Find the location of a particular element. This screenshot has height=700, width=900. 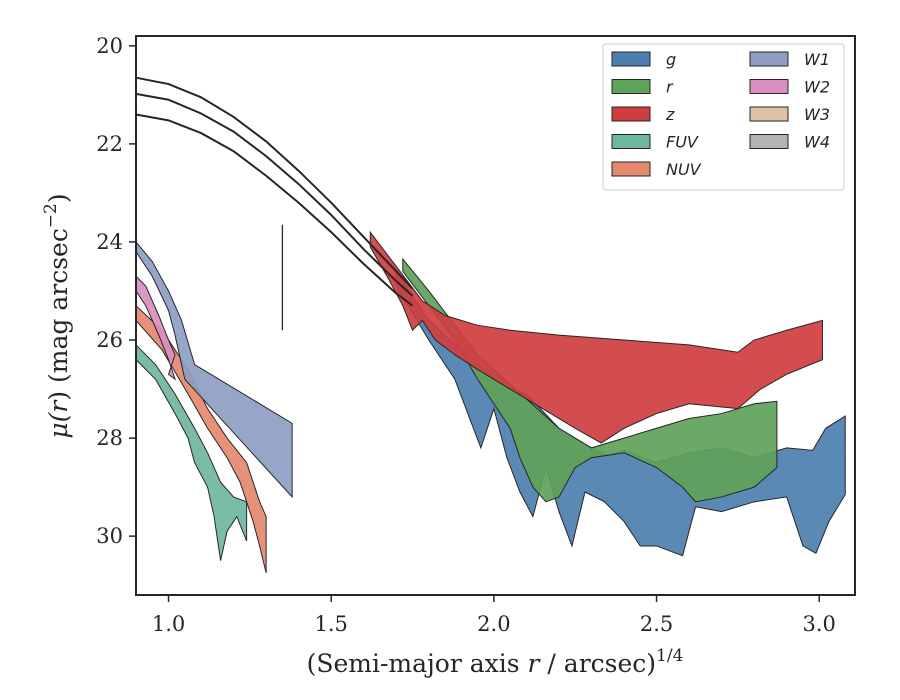

legend-label-nuv: NUV is located at coordinates (684, 169).